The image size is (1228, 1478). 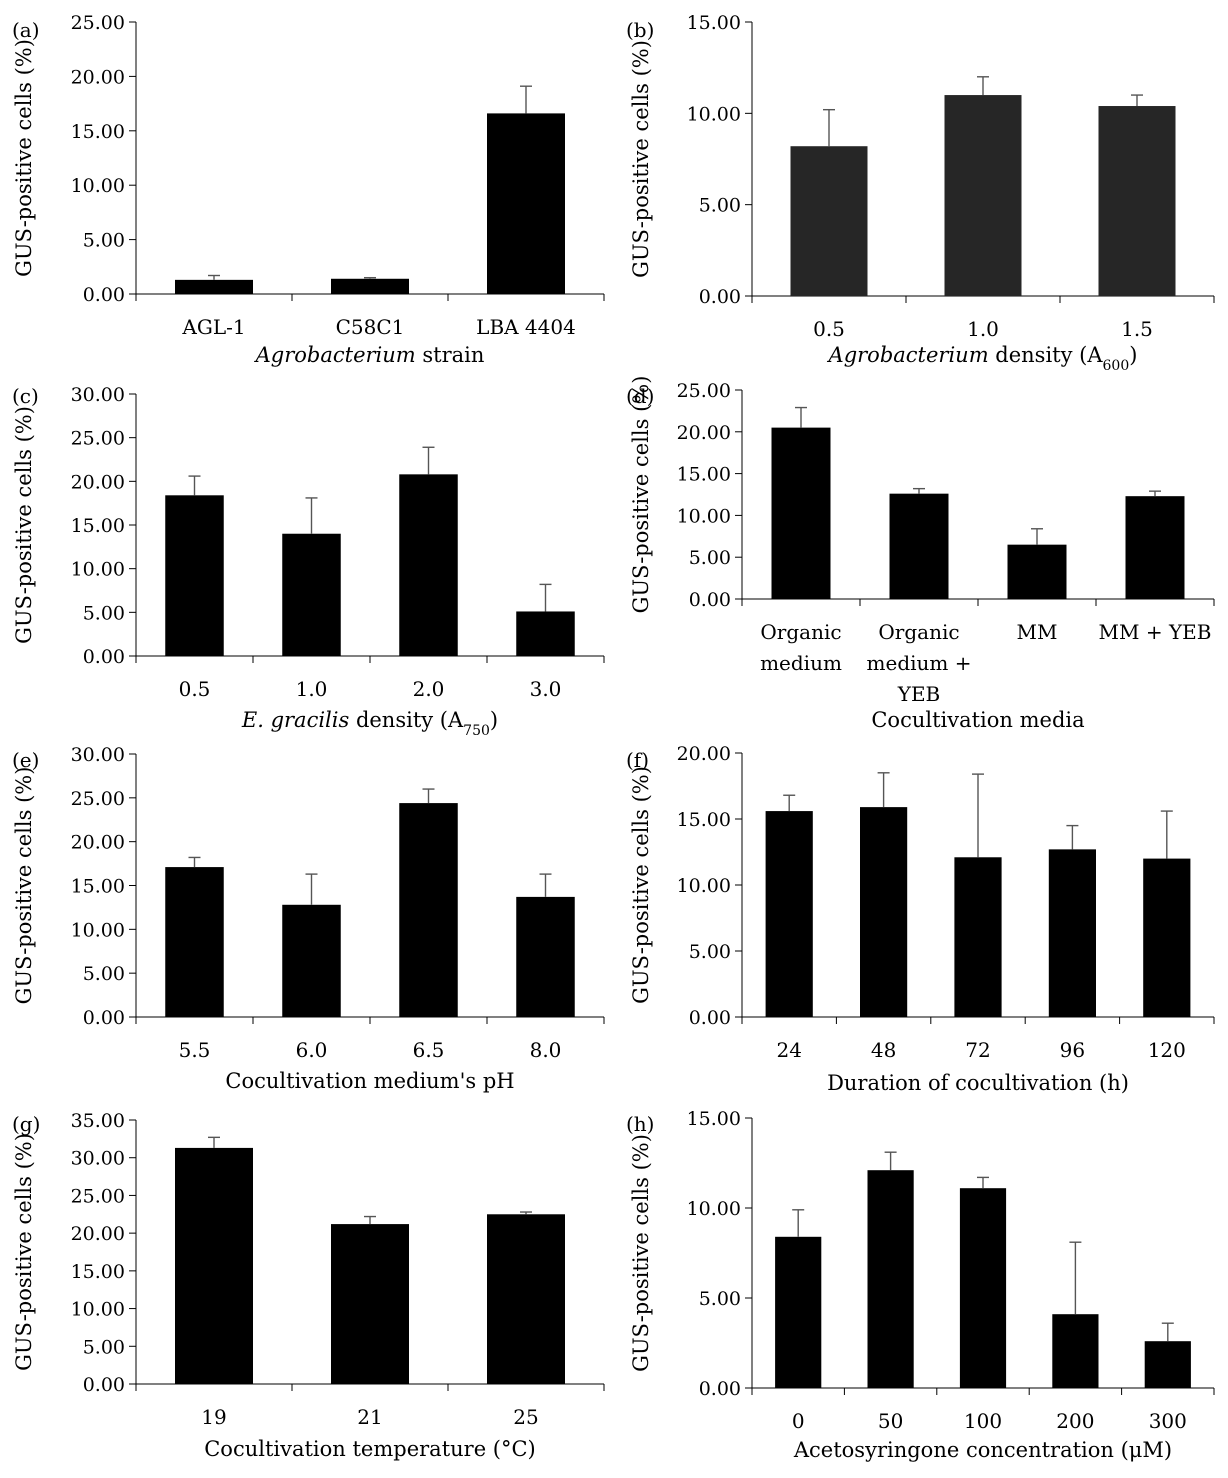 I want to click on x-tick-label: 25, so click(x=525, y=1417).